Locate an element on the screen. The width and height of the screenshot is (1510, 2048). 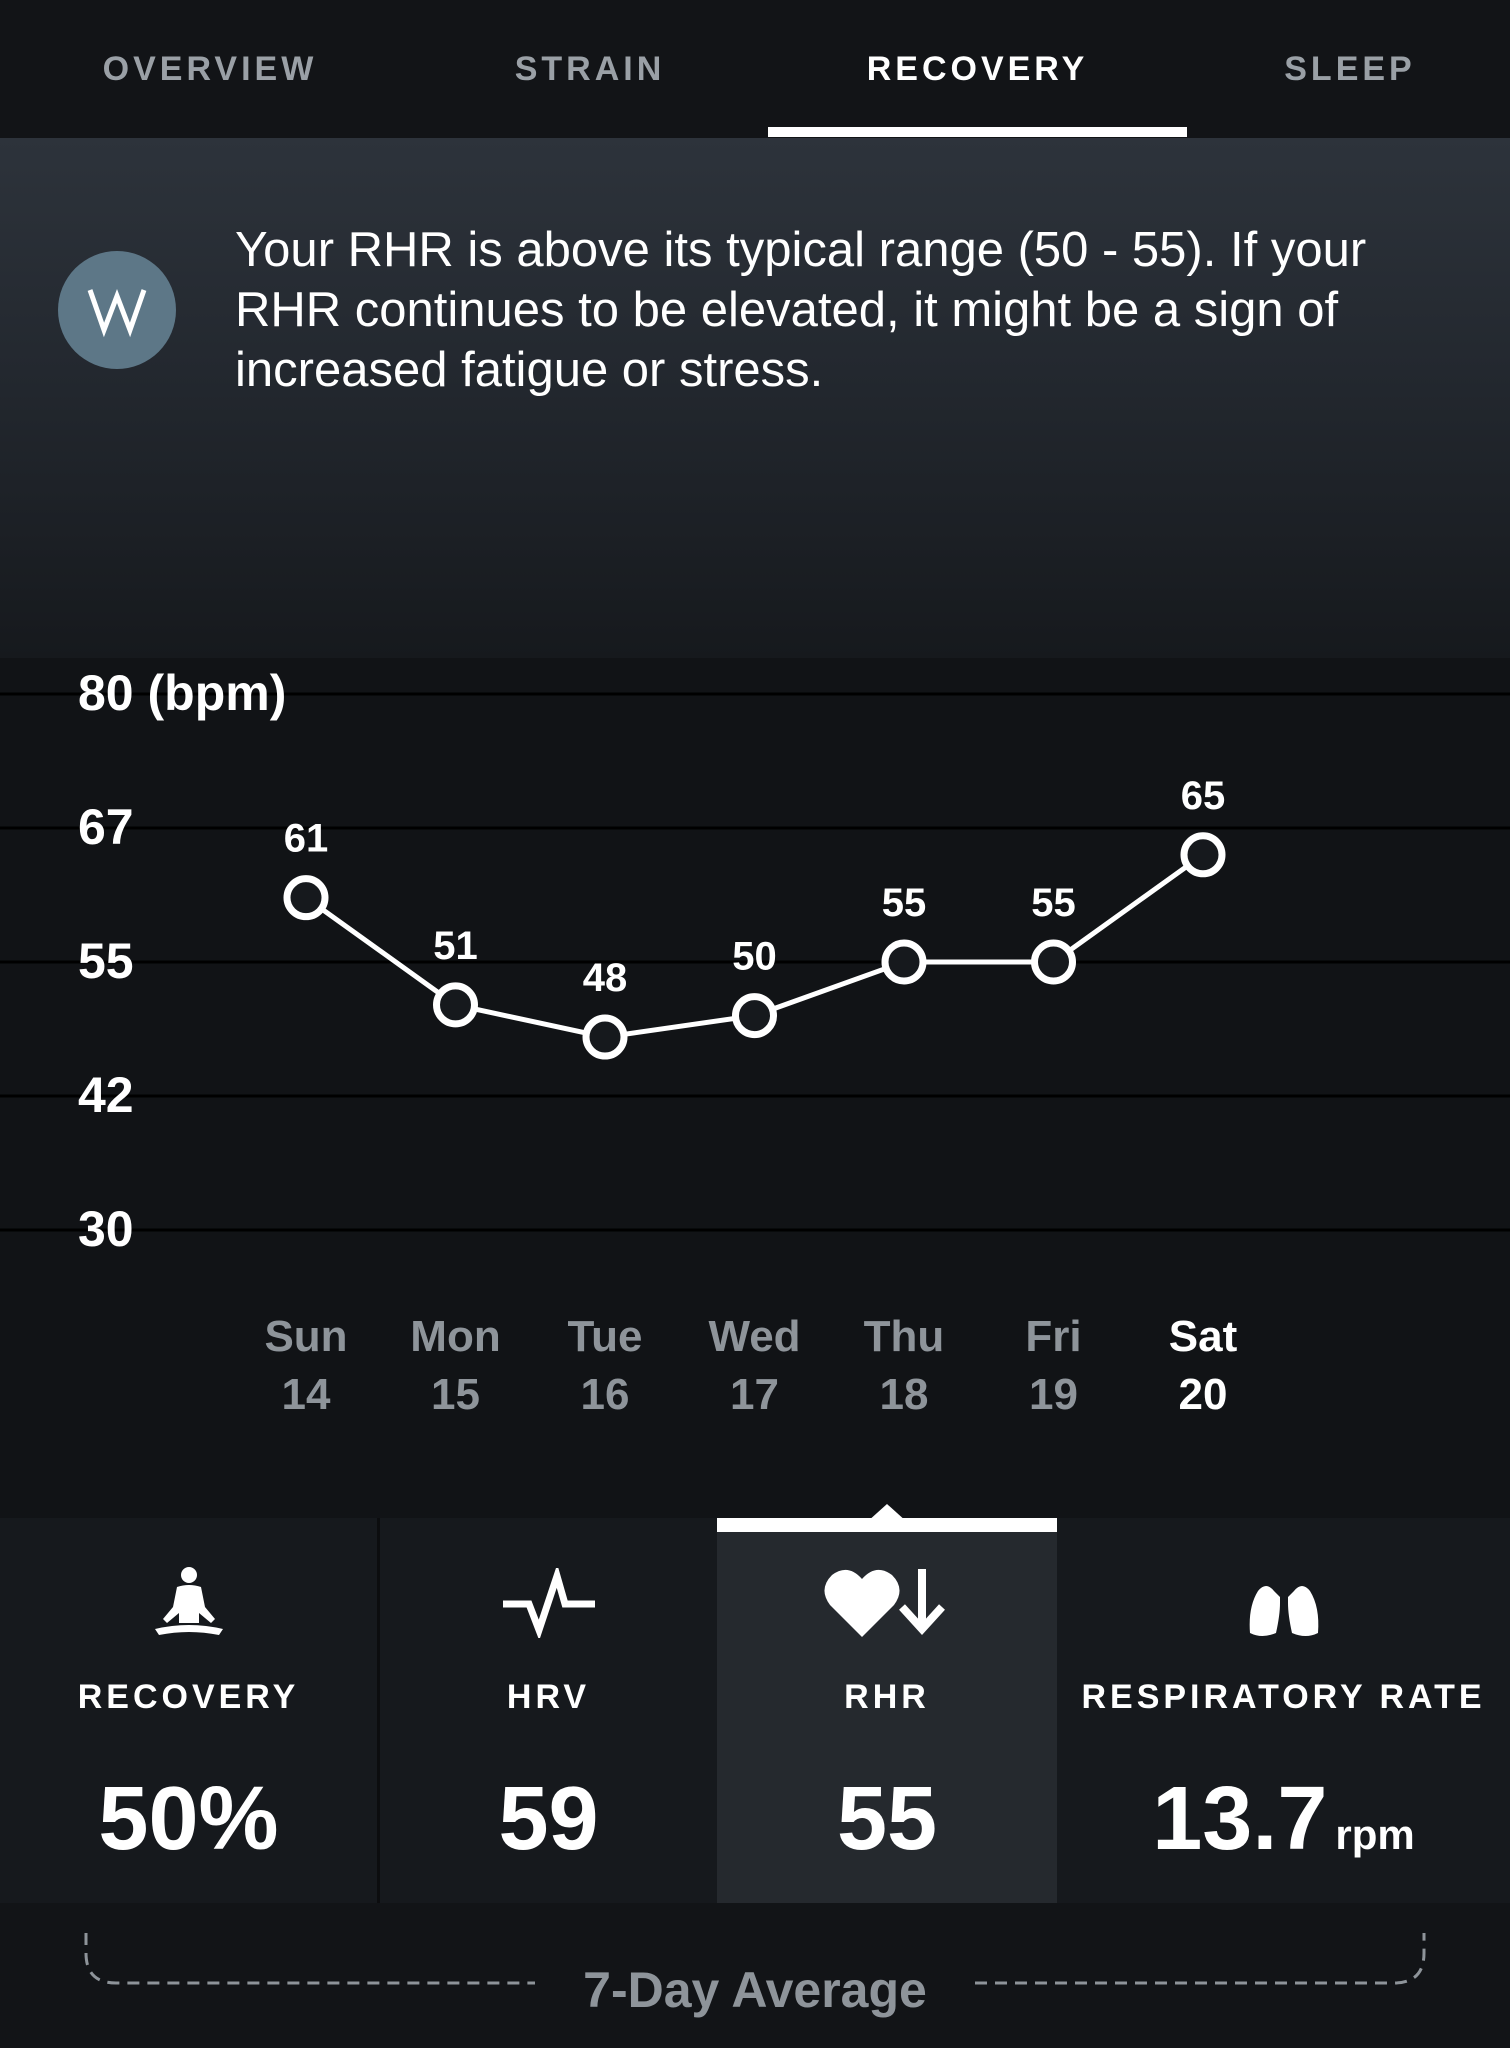
day-name: Sun is located at coordinates (306, 1336).